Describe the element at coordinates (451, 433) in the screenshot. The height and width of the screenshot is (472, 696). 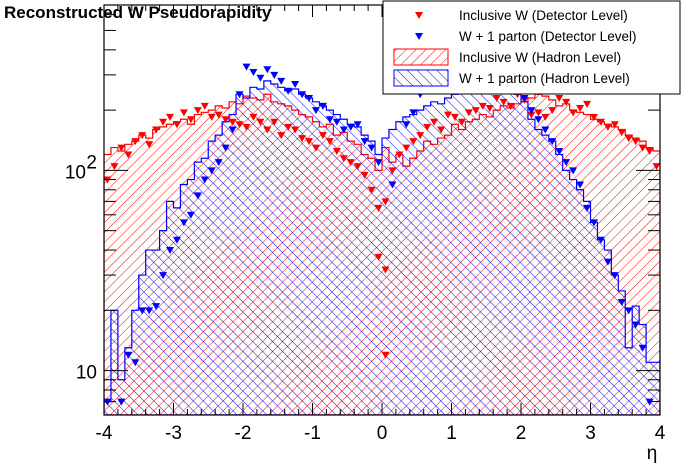
I see `x-tick-label: 1` at that location.